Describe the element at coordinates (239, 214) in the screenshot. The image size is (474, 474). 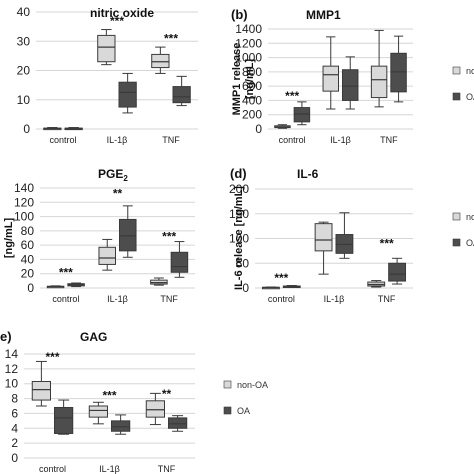
I see `y-tick-label: 150` at that location.